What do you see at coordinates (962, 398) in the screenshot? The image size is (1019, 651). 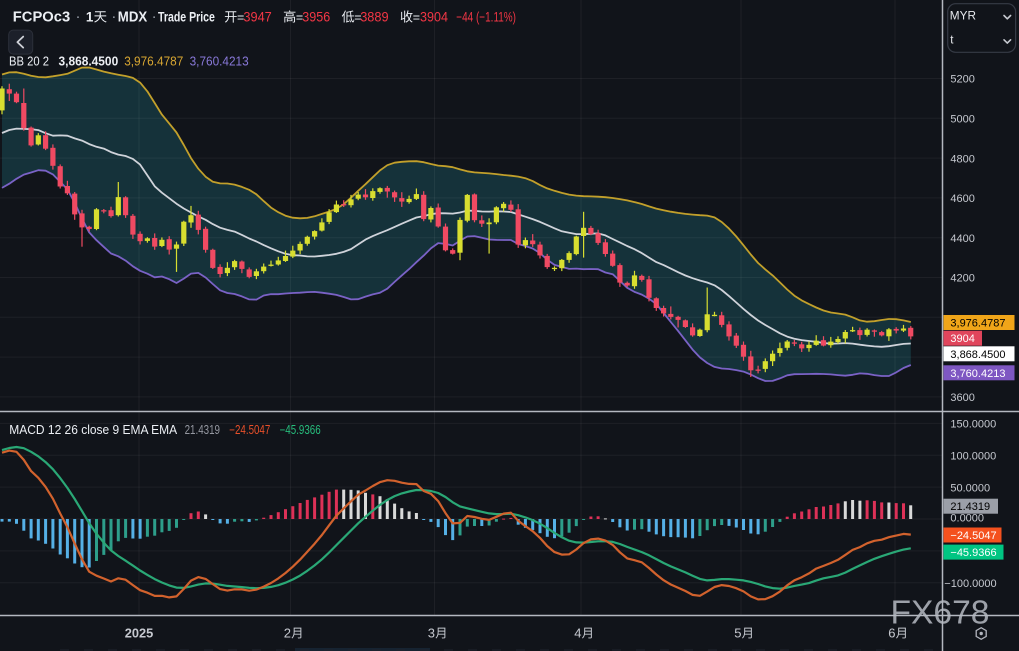 I see `svg-text: 3600` at bounding box center [962, 398].